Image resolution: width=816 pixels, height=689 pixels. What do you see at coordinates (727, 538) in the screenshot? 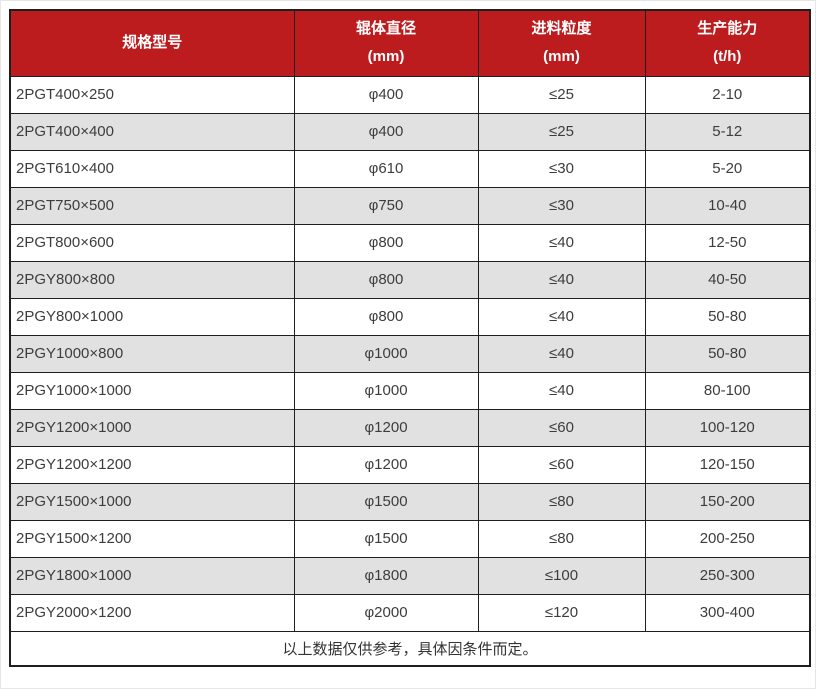
I see `cell-capacity: 200-250` at bounding box center [727, 538].